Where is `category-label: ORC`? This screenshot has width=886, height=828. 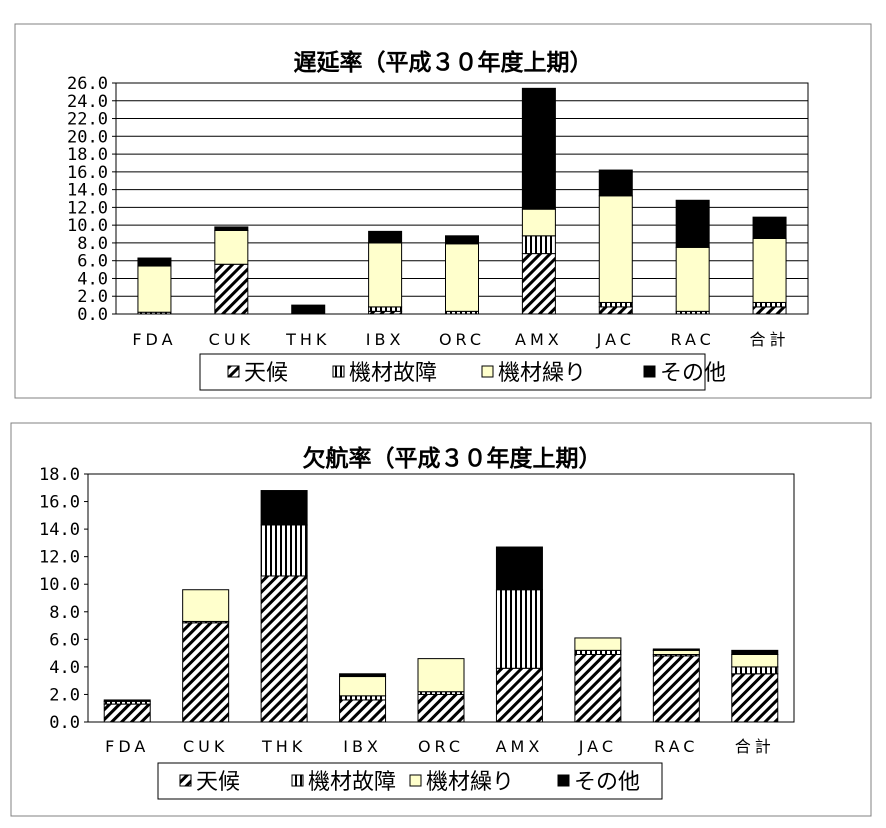
category-label: ORC is located at coordinates (441, 746).